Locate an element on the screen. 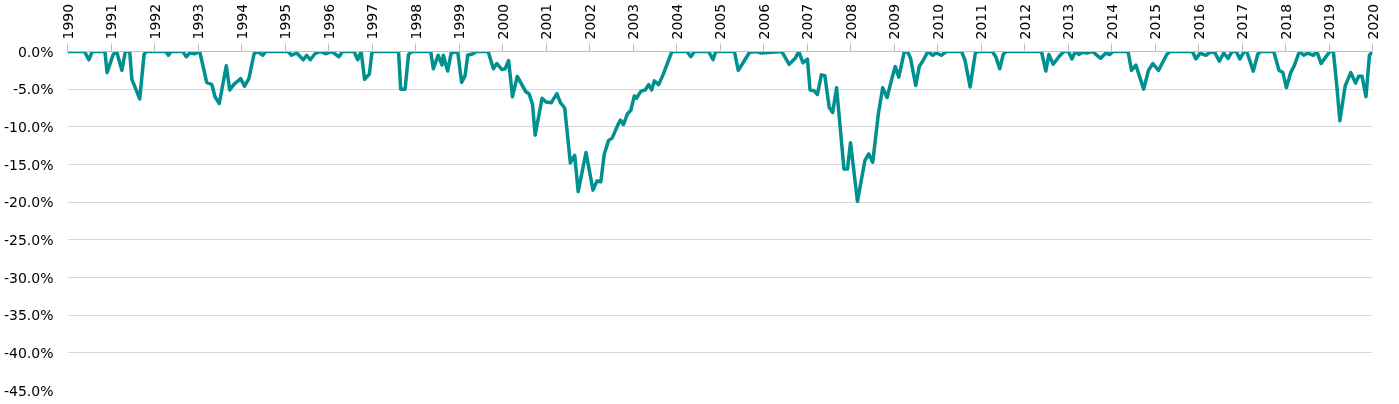  y-tick-label: 0.0% is located at coordinates (35, 51).